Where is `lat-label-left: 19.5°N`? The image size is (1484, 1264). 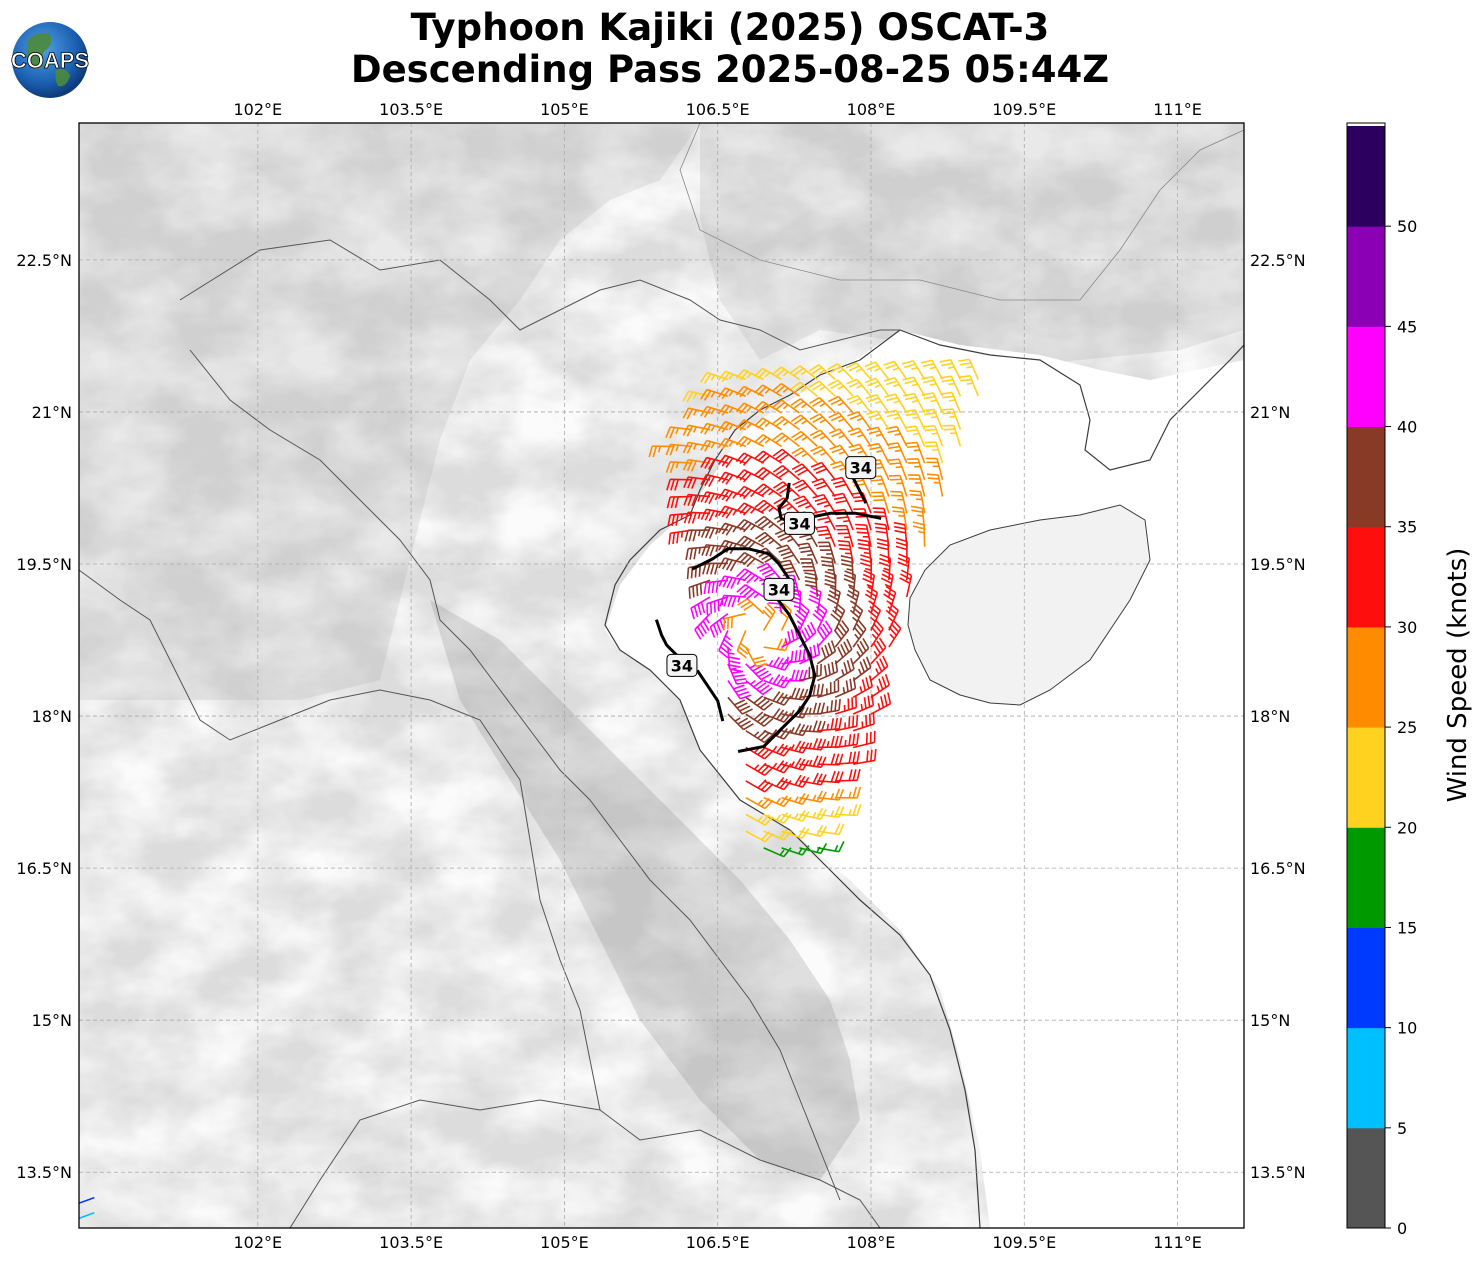 lat-label-left: 19.5°N is located at coordinates (44, 564).